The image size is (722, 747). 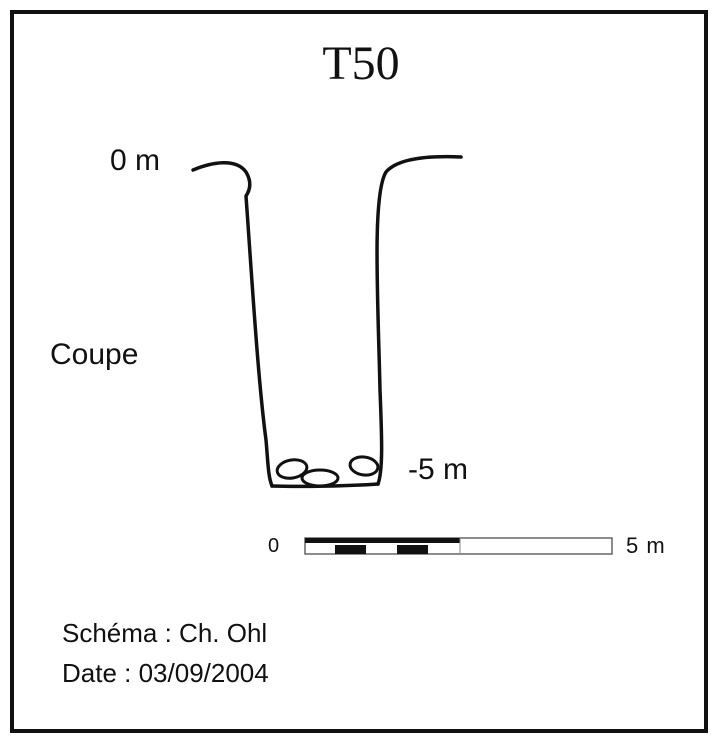 What do you see at coordinates (458, 546) in the screenshot?
I see `scale-bar` at bounding box center [458, 546].